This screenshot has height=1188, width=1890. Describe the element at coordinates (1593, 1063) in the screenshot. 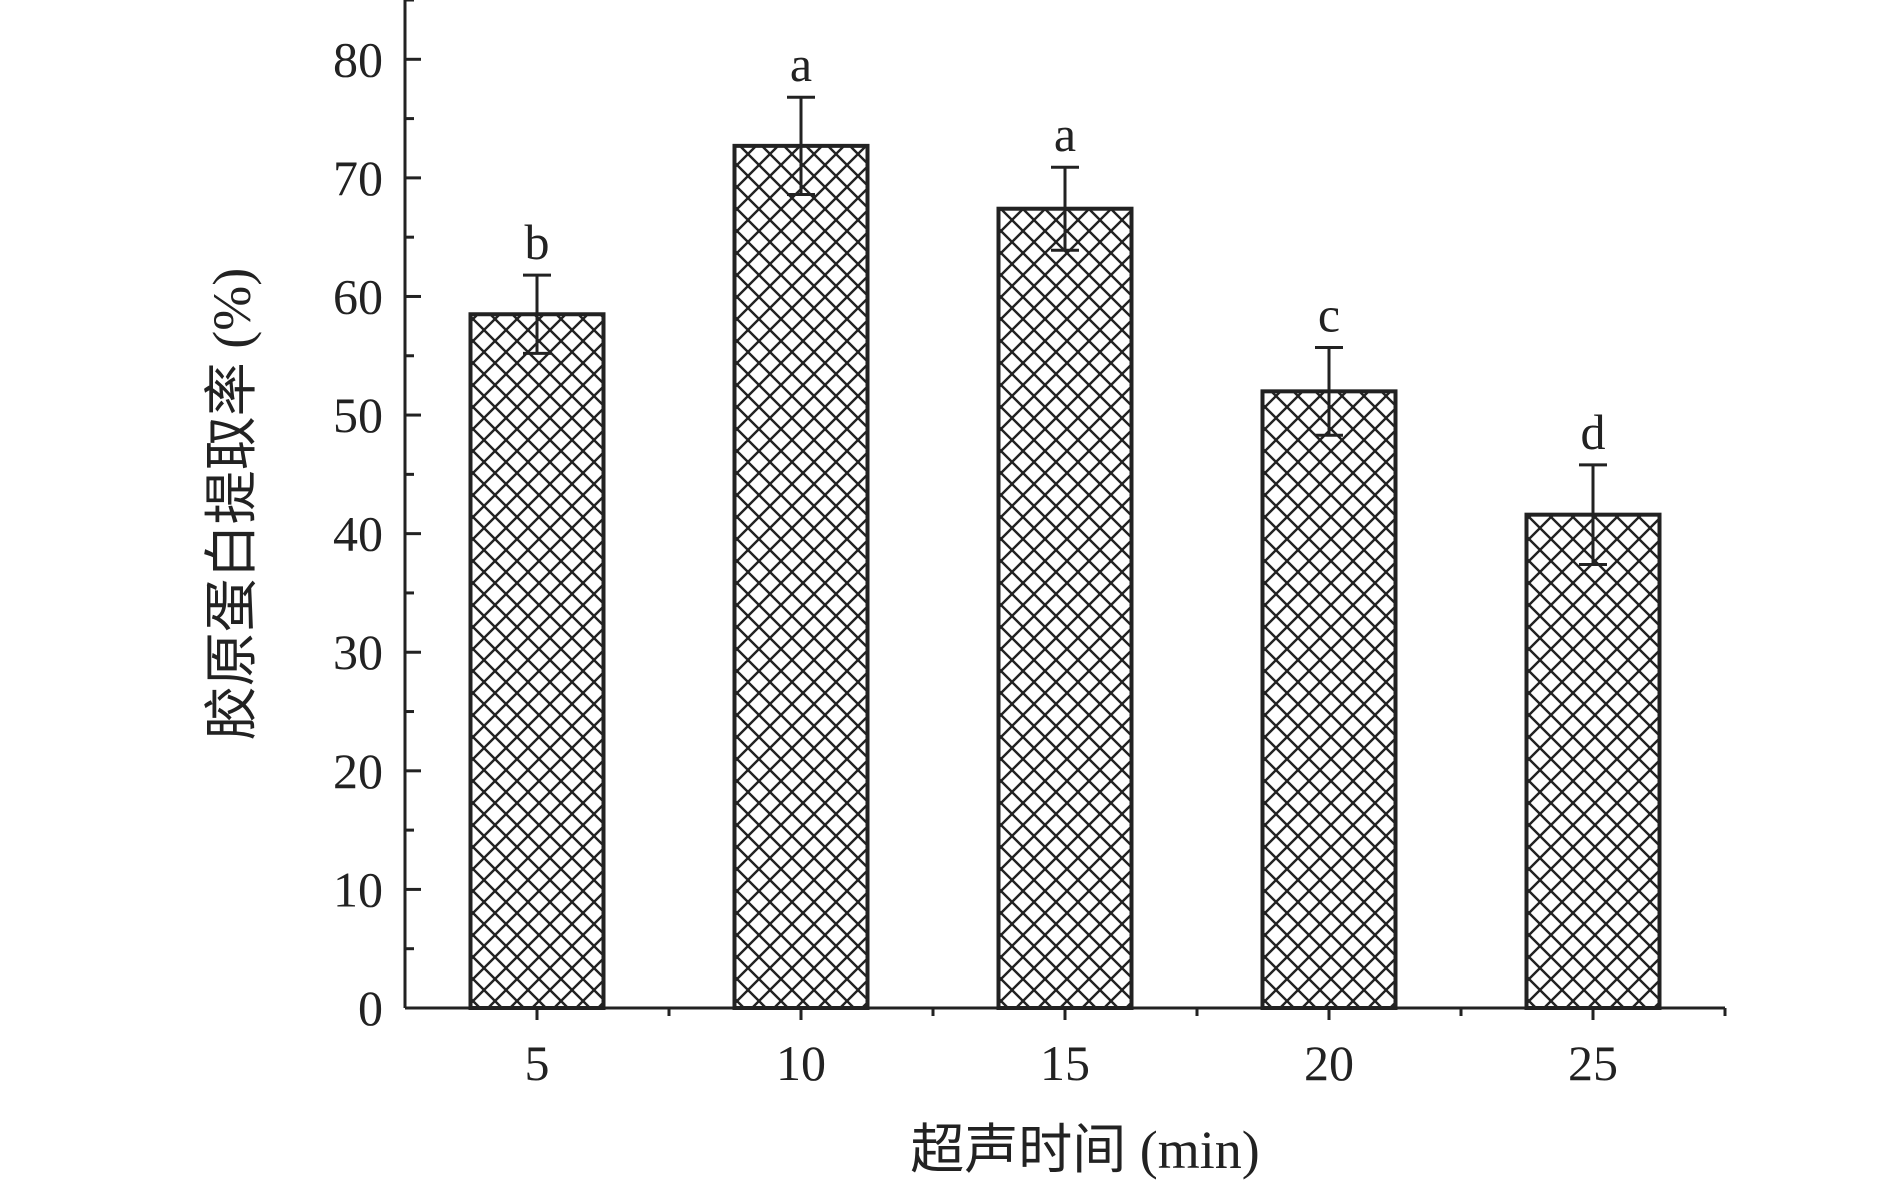

I see `x-tick-label-25: 25` at that location.